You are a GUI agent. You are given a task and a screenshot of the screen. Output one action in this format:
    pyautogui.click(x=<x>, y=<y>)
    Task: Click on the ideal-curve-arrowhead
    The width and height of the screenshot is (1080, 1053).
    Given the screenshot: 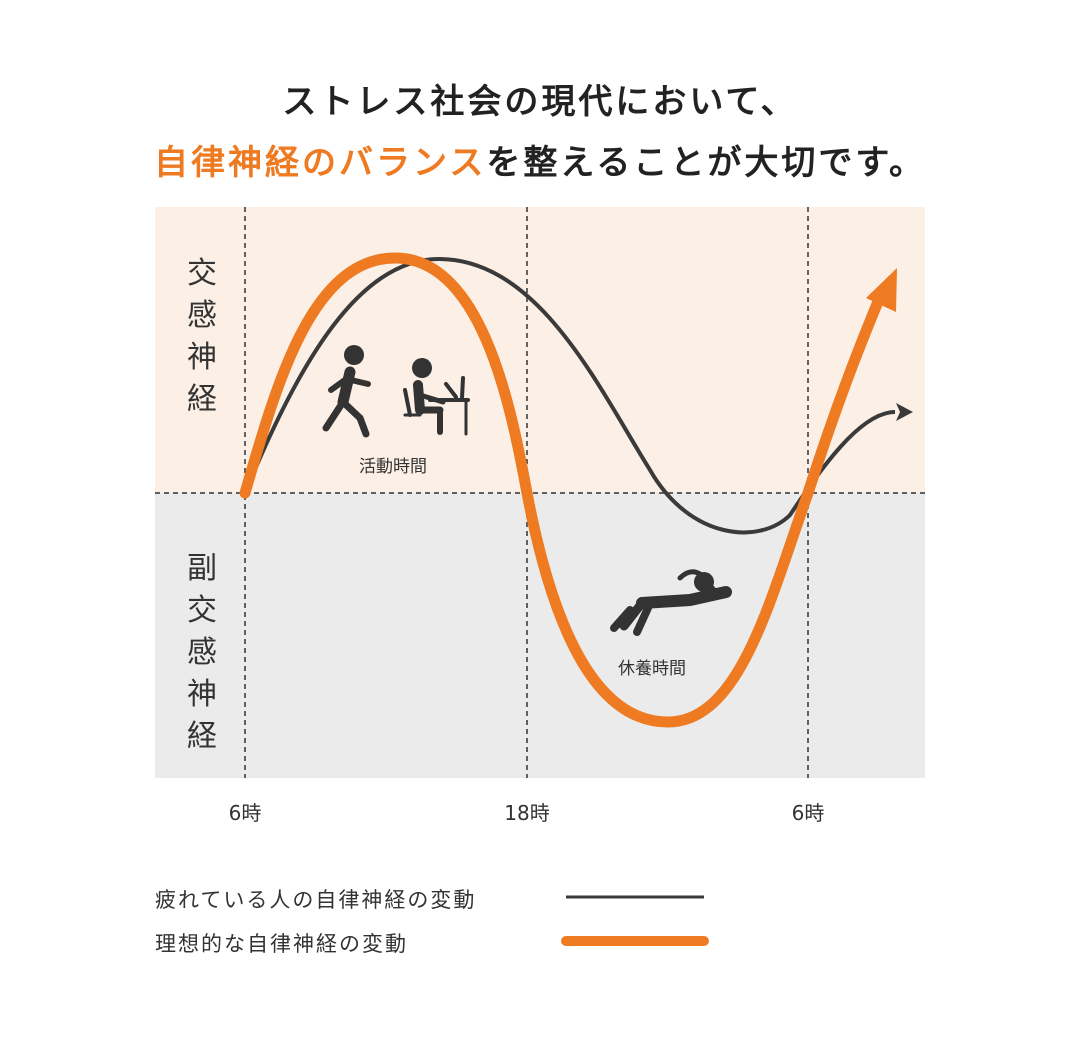 What is the action you would take?
    pyautogui.click(x=881, y=290)
    